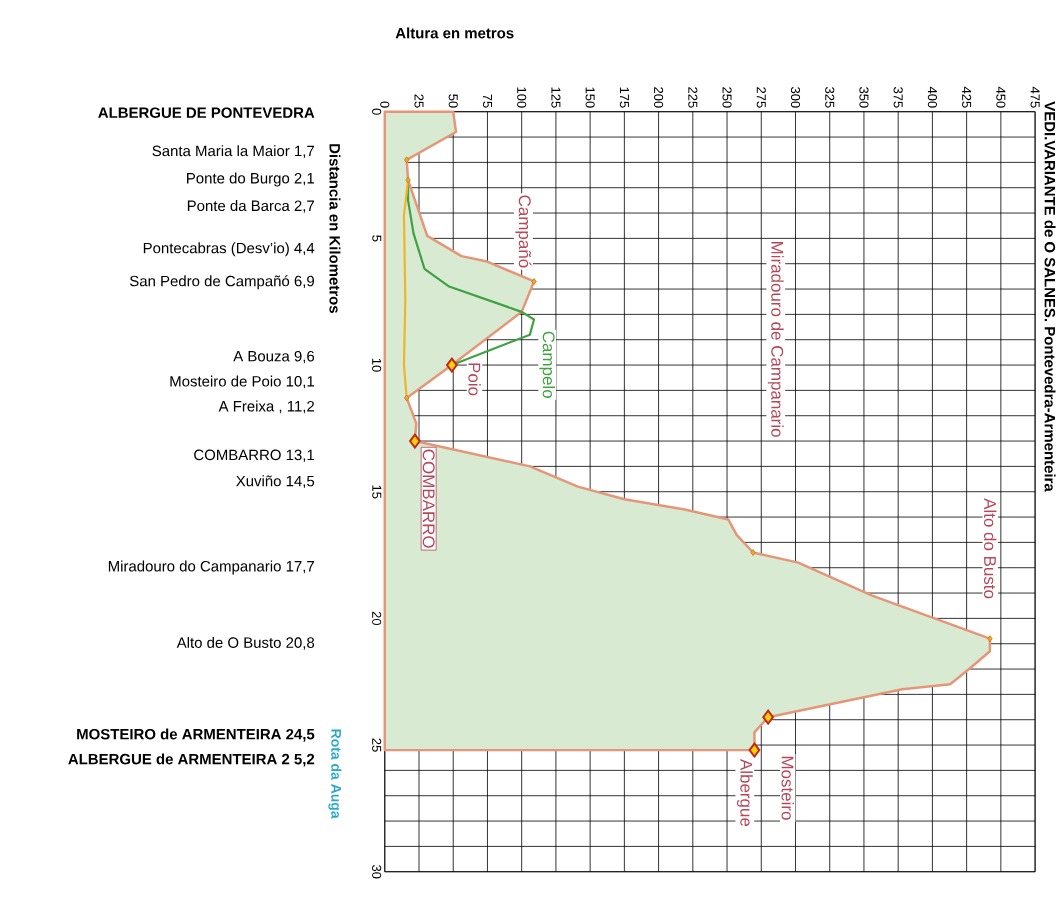  What do you see at coordinates (335, 774) in the screenshot?
I see `text: Rota da Auga` at bounding box center [335, 774].